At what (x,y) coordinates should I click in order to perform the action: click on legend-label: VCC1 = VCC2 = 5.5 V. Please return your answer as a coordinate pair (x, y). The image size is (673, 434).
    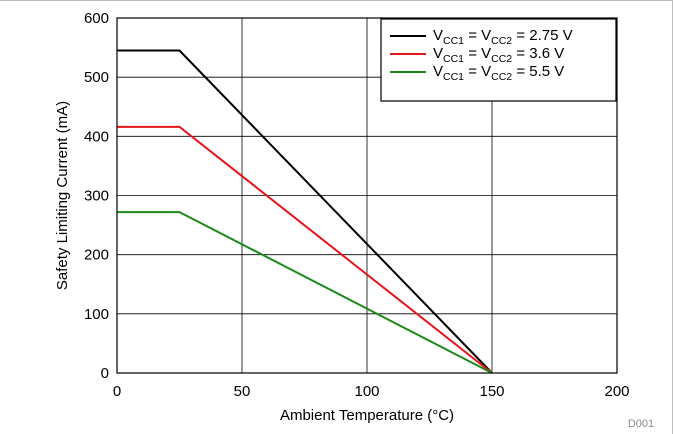
    Looking at the image, I should click on (498, 73).